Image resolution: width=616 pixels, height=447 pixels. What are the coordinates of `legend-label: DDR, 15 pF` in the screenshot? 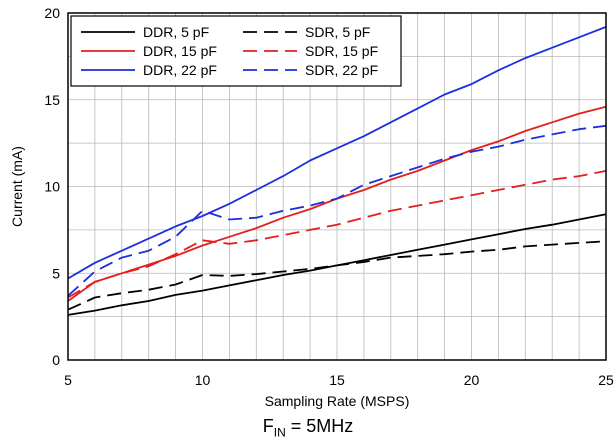 It's located at (180, 51).